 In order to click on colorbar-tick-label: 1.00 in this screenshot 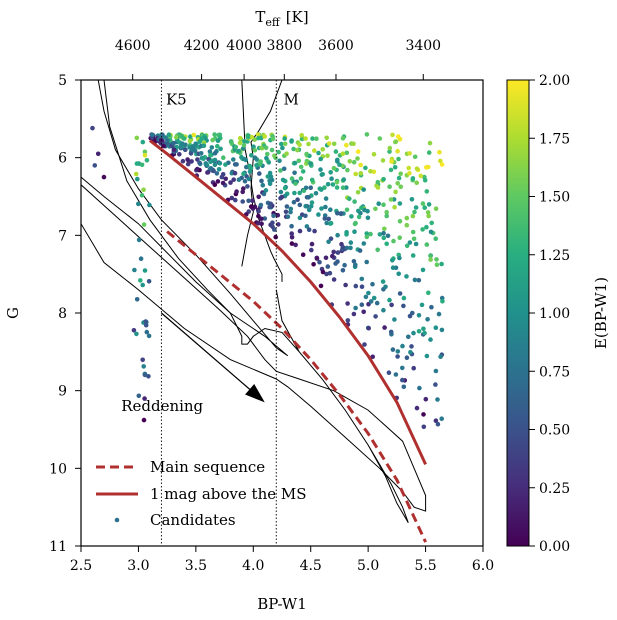, I will do `click(554, 314)`.